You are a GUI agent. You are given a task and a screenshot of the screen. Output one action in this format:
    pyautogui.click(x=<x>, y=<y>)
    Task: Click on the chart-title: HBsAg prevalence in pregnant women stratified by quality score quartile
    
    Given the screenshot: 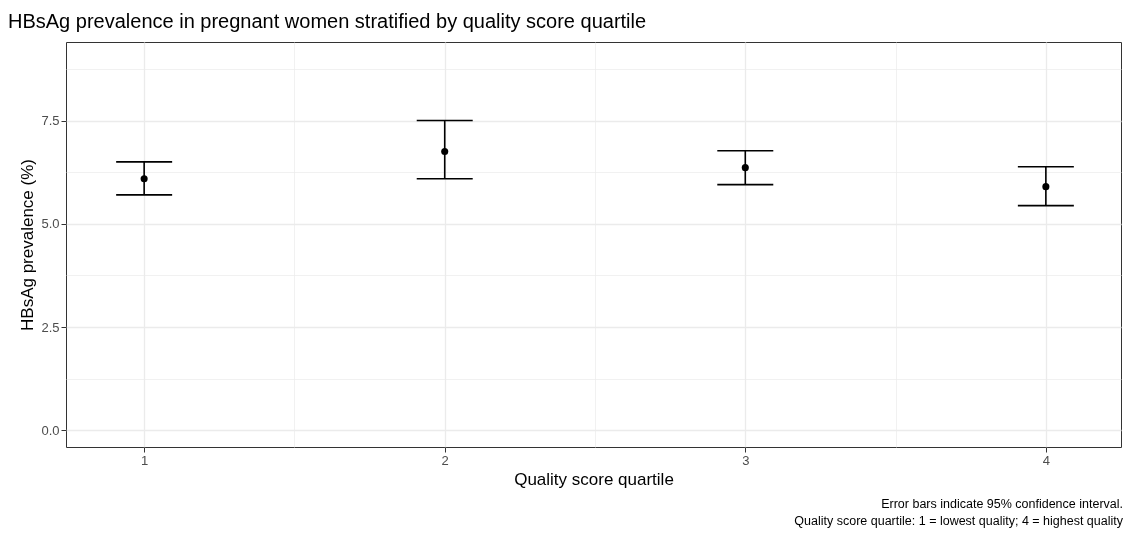 What is the action you would take?
    pyautogui.click(x=327, y=21)
    